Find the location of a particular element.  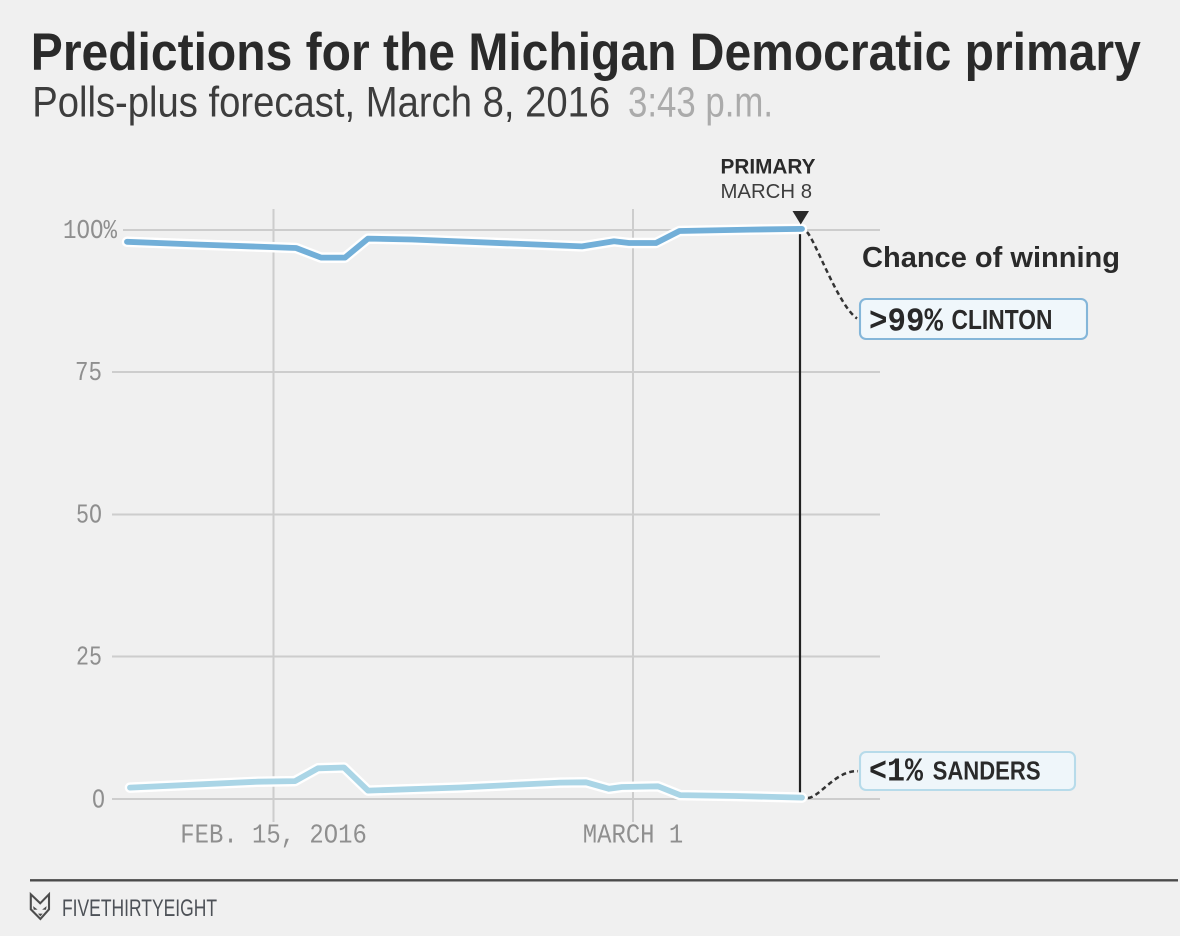

svg-text: 3:43 p.m. is located at coordinates (700, 103).